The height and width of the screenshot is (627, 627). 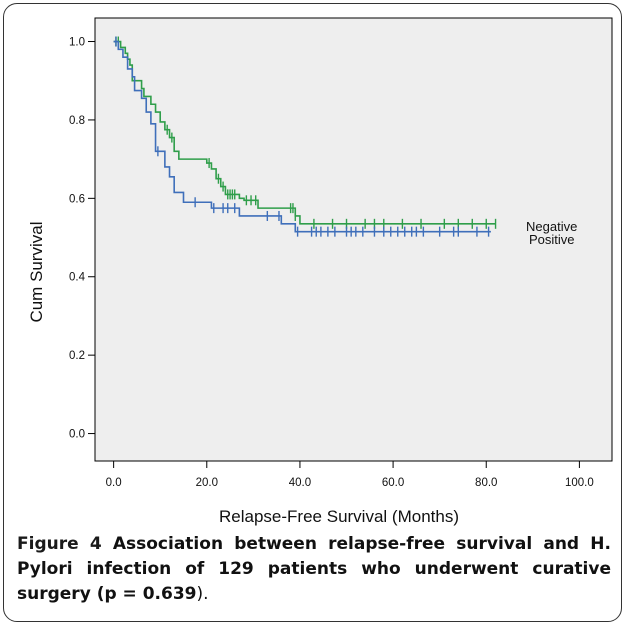 What do you see at coordinates (114, 483) in the screenshot?
I see `x-tick-label: 0.0` at bounding box center [114, 483].